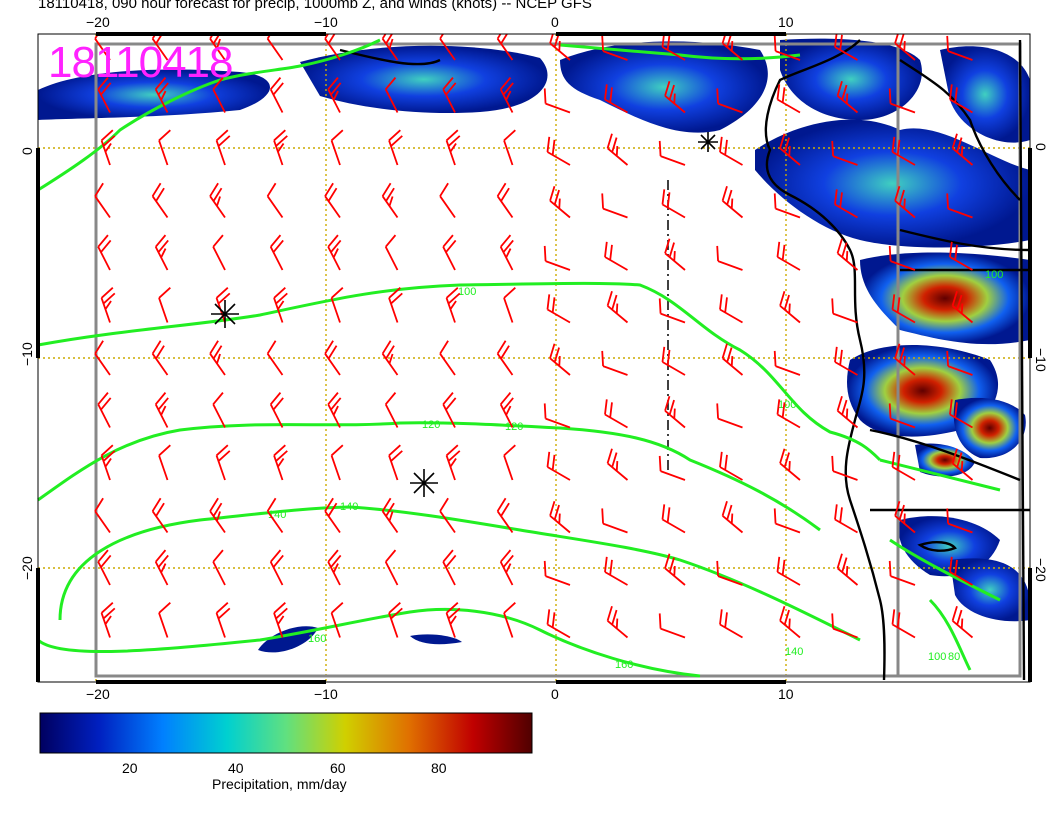 This screenshot has height=816, width=1056. I want to click on colorbar-tick: 80, so click(439, 768).